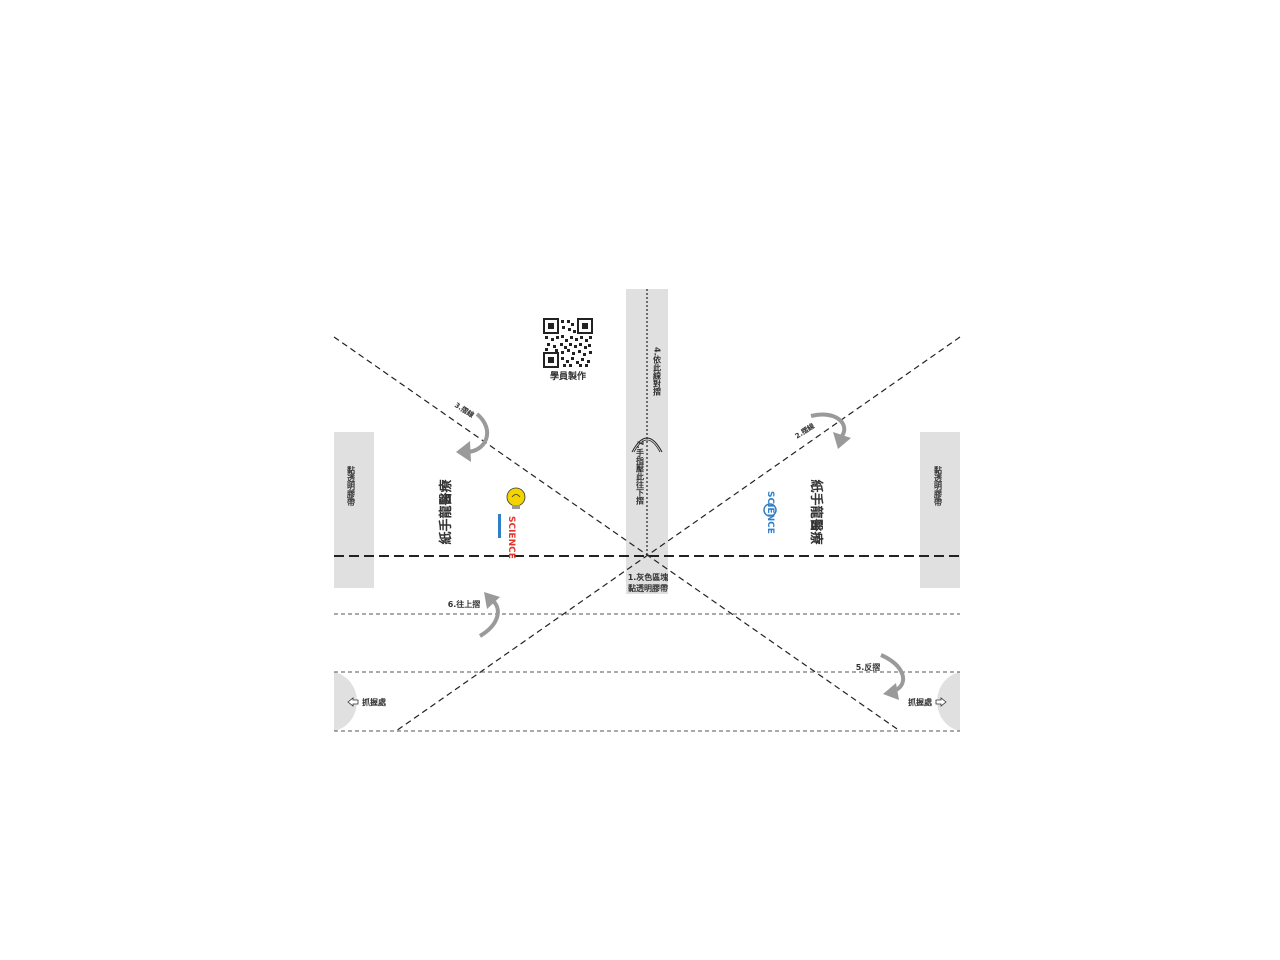  I want to click on tape-label-left: 黏透明膠帶, so click(351, 486).